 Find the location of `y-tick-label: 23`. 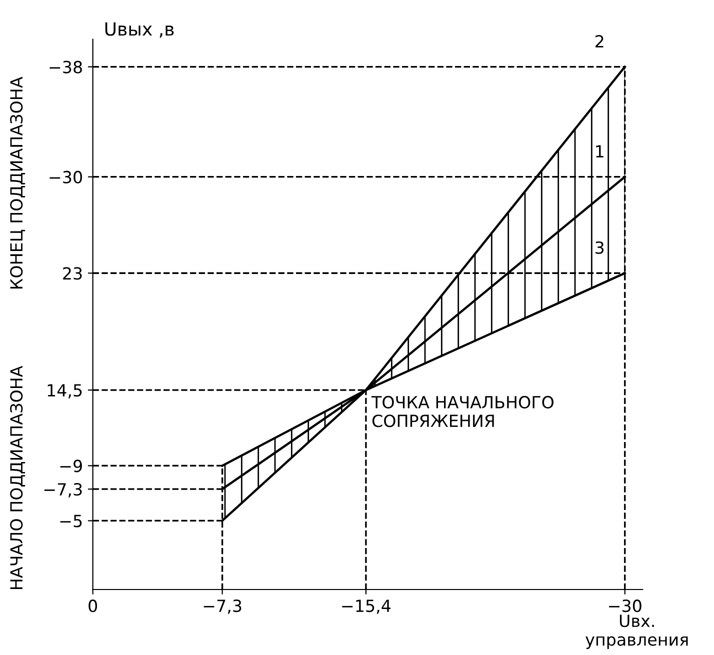

y-tick-label: 23 is located at coordinates (72, 273).